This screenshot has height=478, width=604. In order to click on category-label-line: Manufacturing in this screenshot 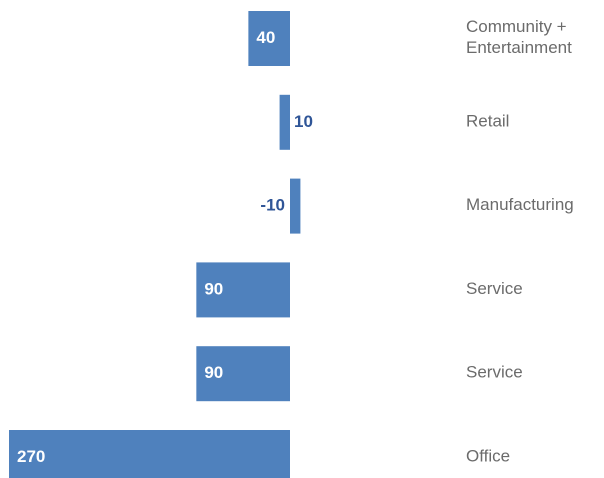, I will do `click(520, 205)`.